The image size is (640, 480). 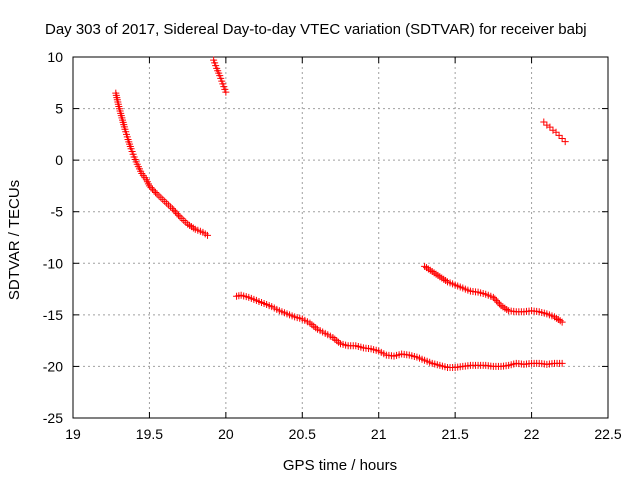 I want to click on y-tick-label: -25, so click(x=53, y=418).